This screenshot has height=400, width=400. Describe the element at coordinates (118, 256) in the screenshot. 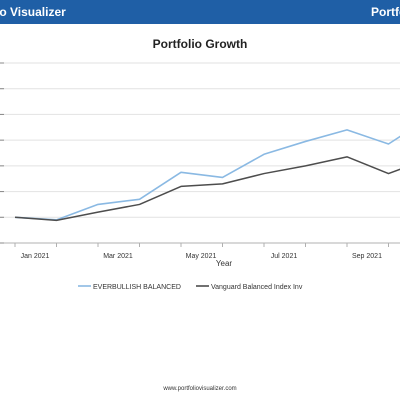

I see `x-tick-label: Mar 2021` at that location.